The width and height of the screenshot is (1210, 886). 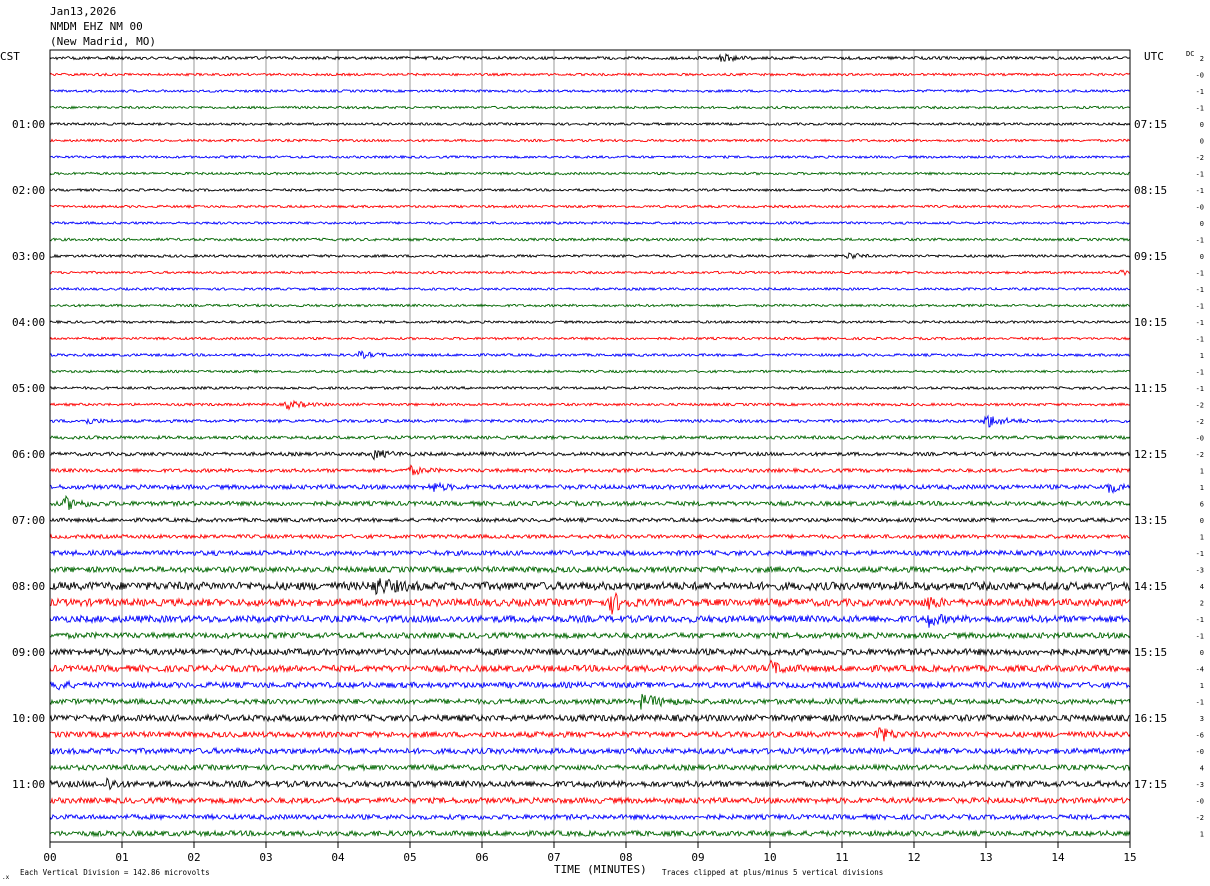 I want to click on right-hour-label: 14:15, so click(x=1150, y=586).